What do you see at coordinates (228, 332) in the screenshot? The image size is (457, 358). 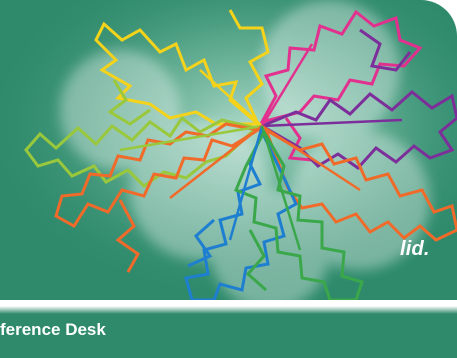 I see `footer-bar: ference Desk` at bounding box center [228, 332].